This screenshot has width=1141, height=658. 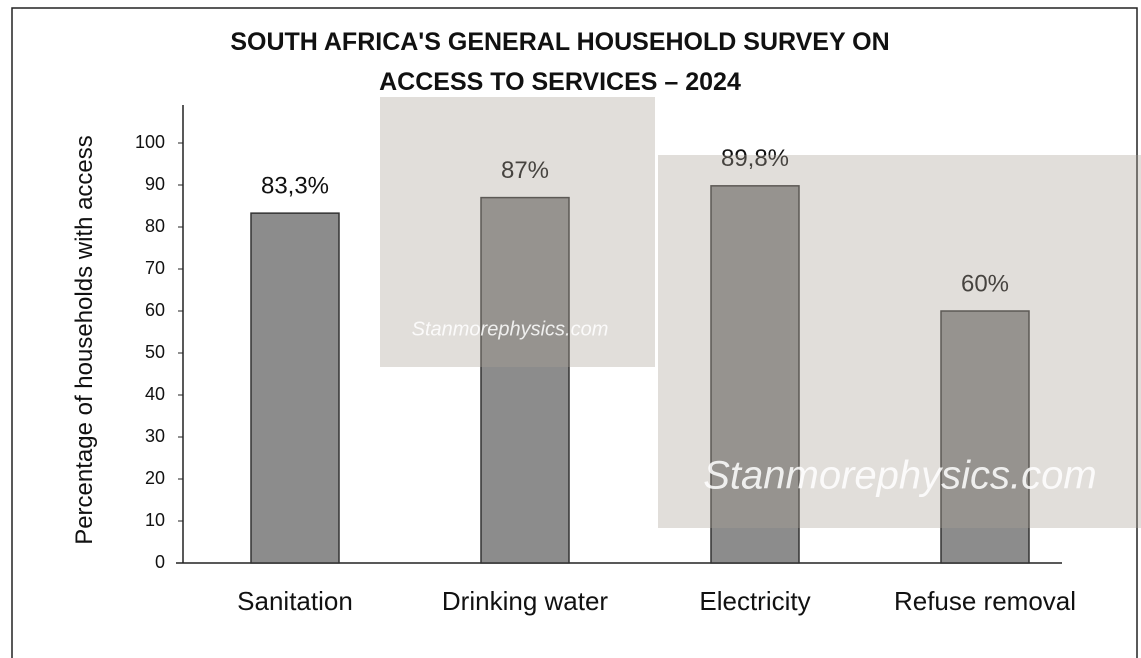 I want to click on x-tick-label: Drinking water, so click(x=525, y=601).